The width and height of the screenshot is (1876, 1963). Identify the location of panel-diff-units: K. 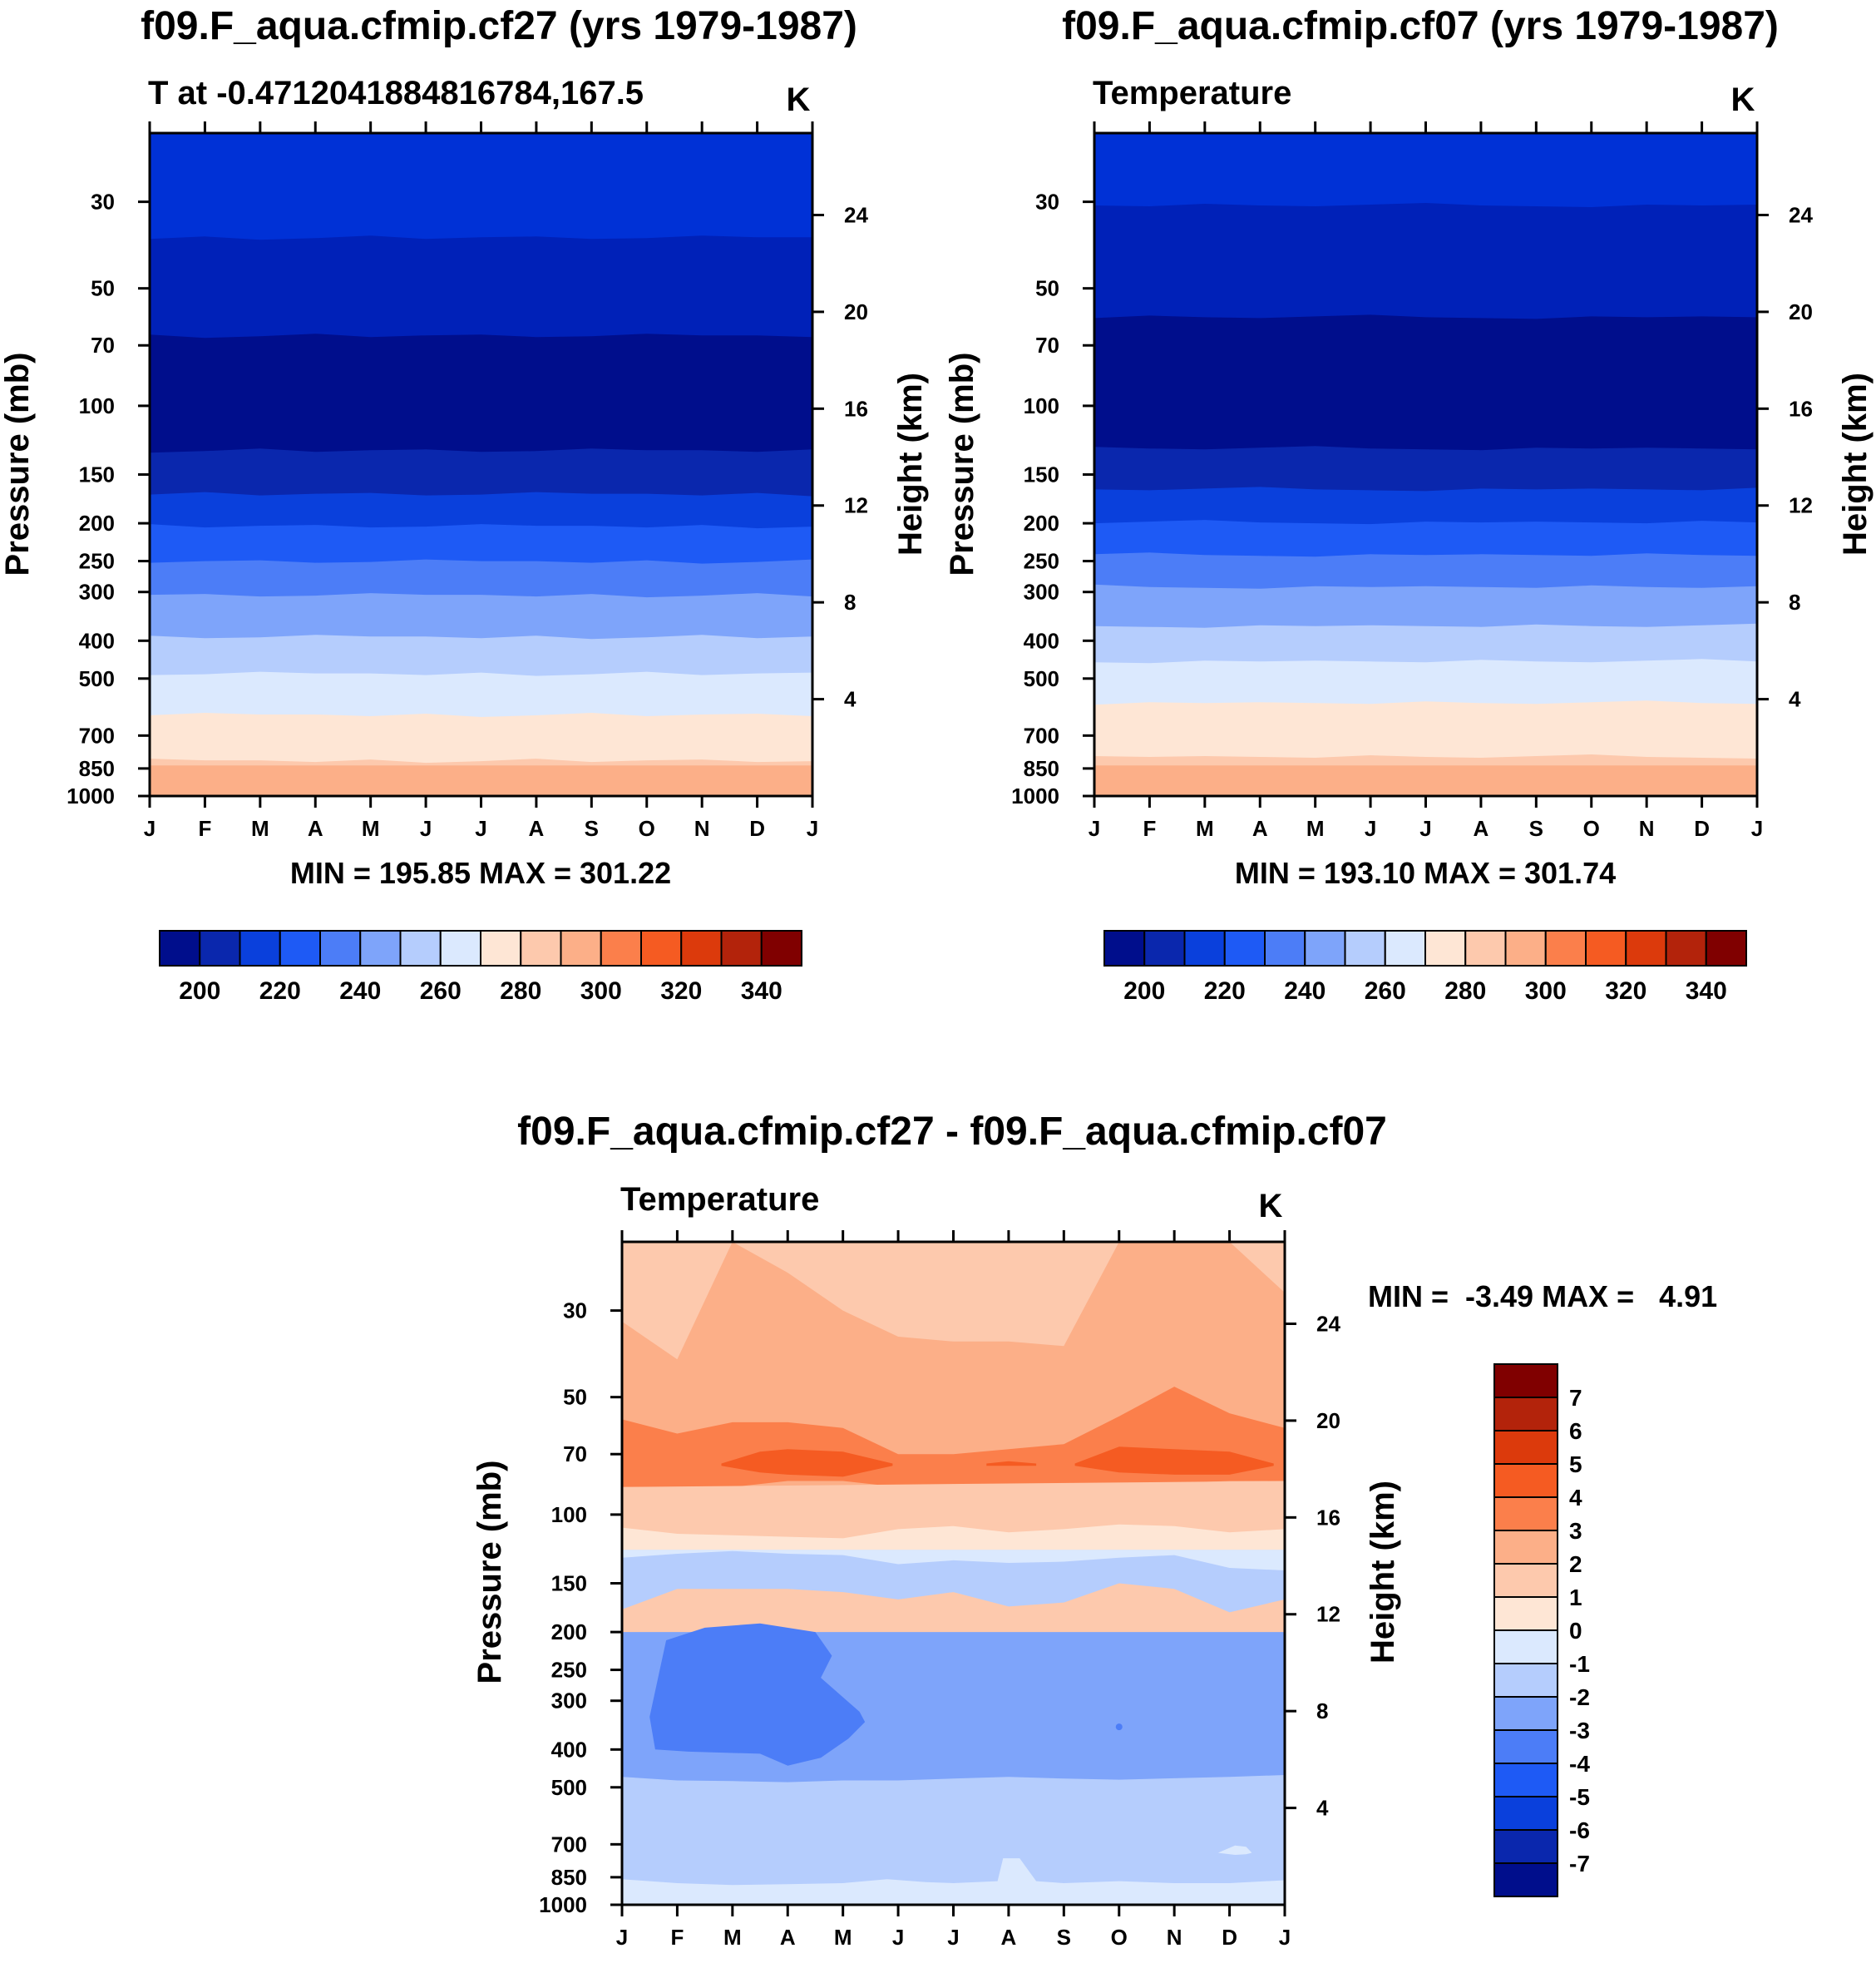
(1271, 1206).